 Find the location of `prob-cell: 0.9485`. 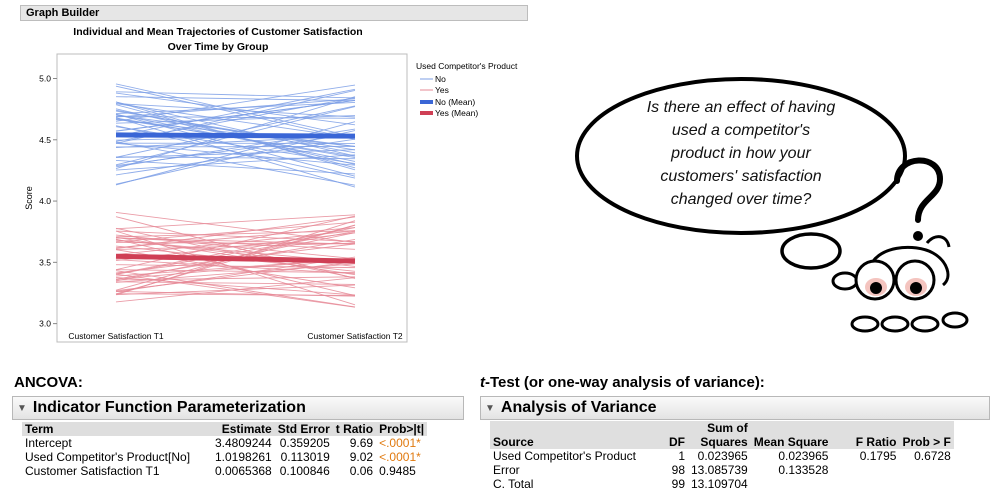

prob-cell: 0.9485 is located at coordinates (397, 471).